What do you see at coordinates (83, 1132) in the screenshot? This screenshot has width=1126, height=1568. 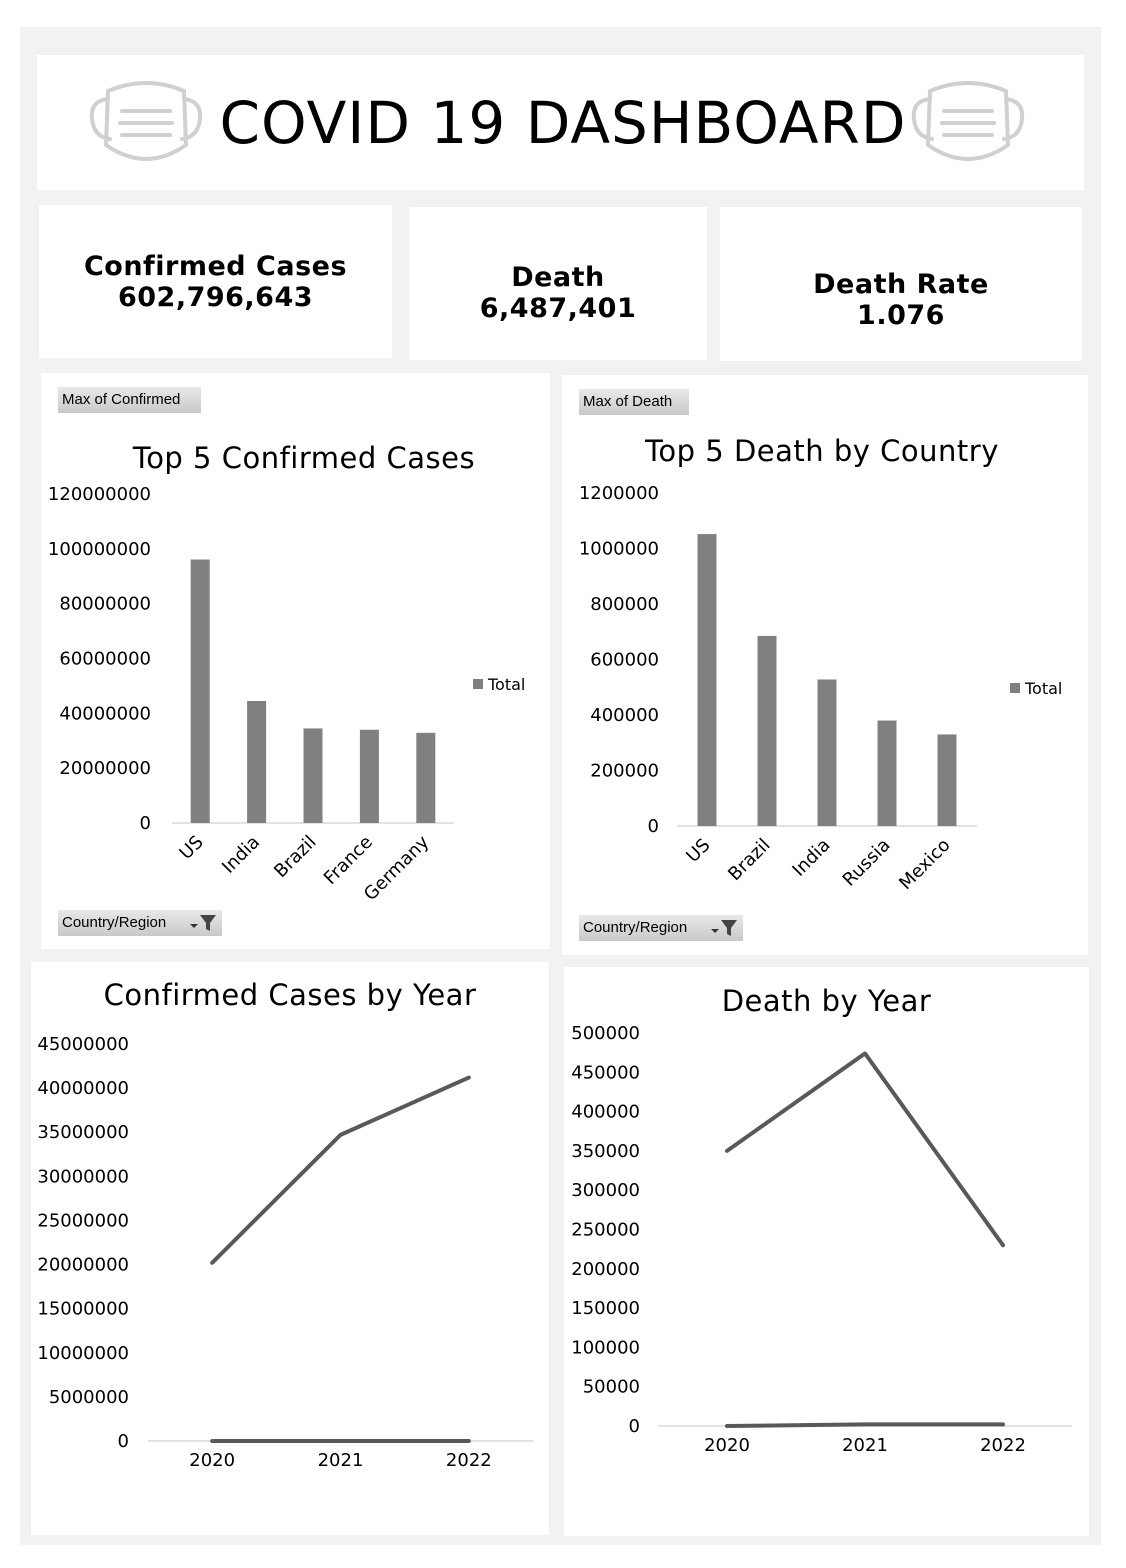 I see `y-tick-label: 35000000` at bounding box center [83, 1132].